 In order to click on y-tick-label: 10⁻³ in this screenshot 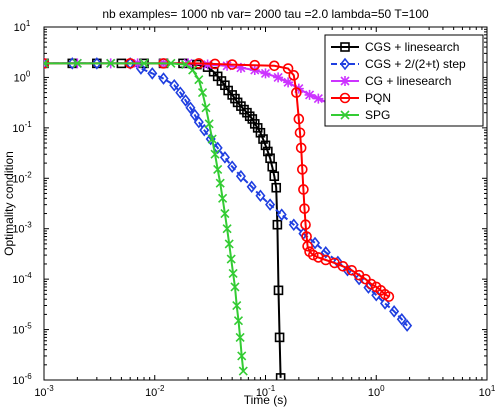, I will do `click(22, 228)`.